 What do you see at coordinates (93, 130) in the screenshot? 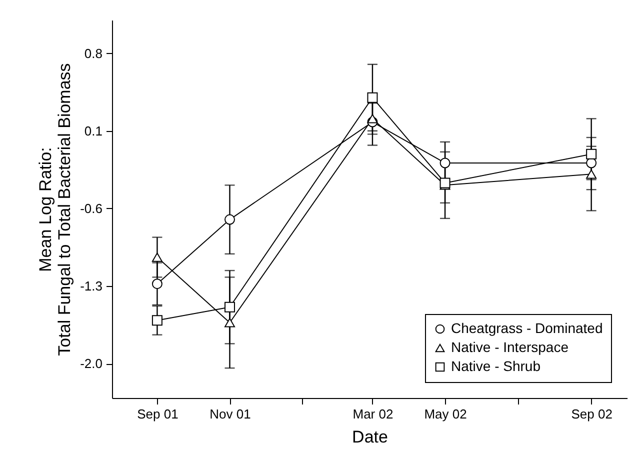
I see `y-tick-label: 0.1` at bounding box center [93, 130].